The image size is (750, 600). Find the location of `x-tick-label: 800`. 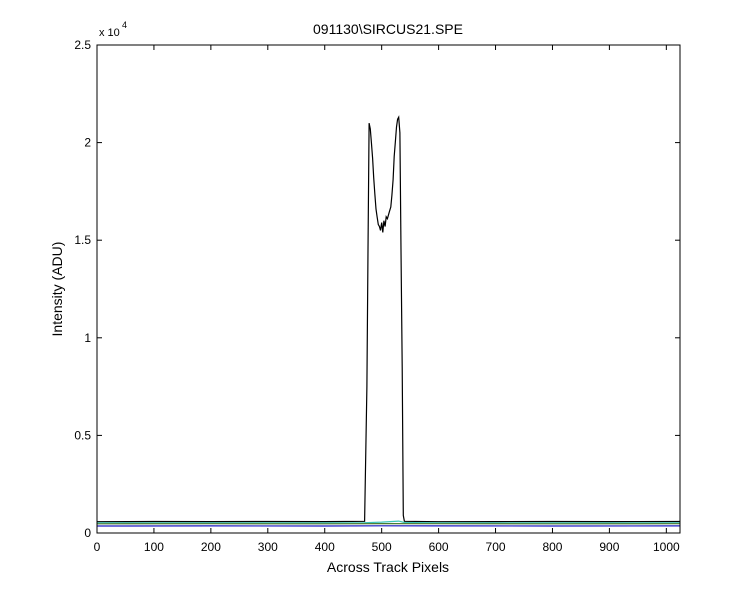

x-tick-label: 800 is located at coordinates (552, 547).